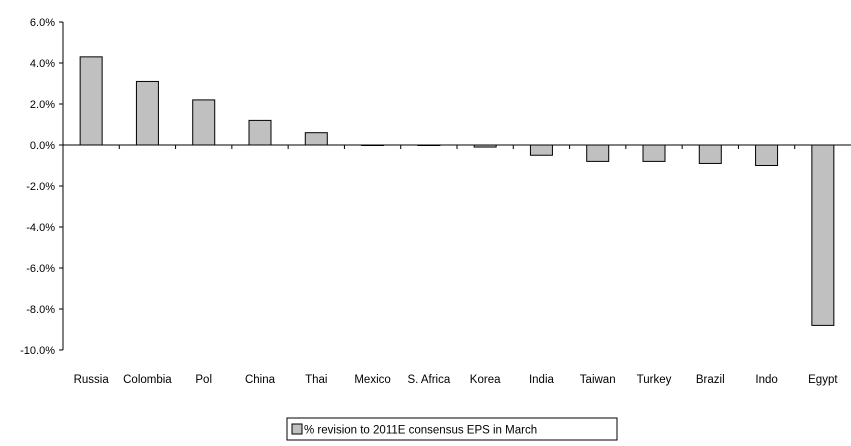 The image size is (851, 446). I want to click on legend-swatch, so click(297, 429).